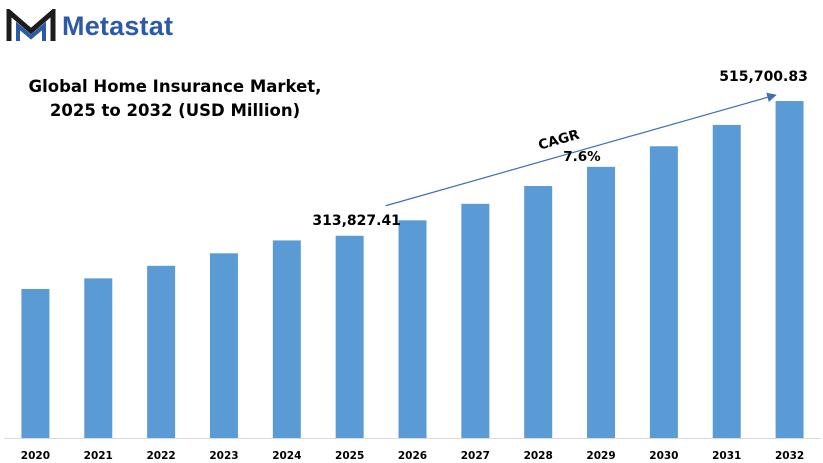 The height and width of the screenshot is (463, 823). Describe the element at coordinates (726, 456) in the screenshot. I see `x-tick-label-2031: 2031` at that location.